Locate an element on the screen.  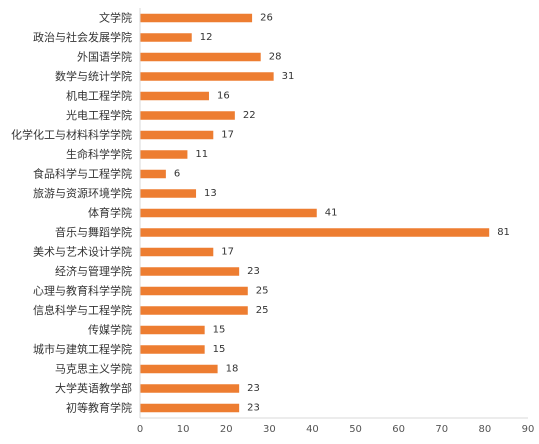
x-tick-labels: 0 10 20 30 40 50 60 70 80 90 is located at coordinates (336, 429).